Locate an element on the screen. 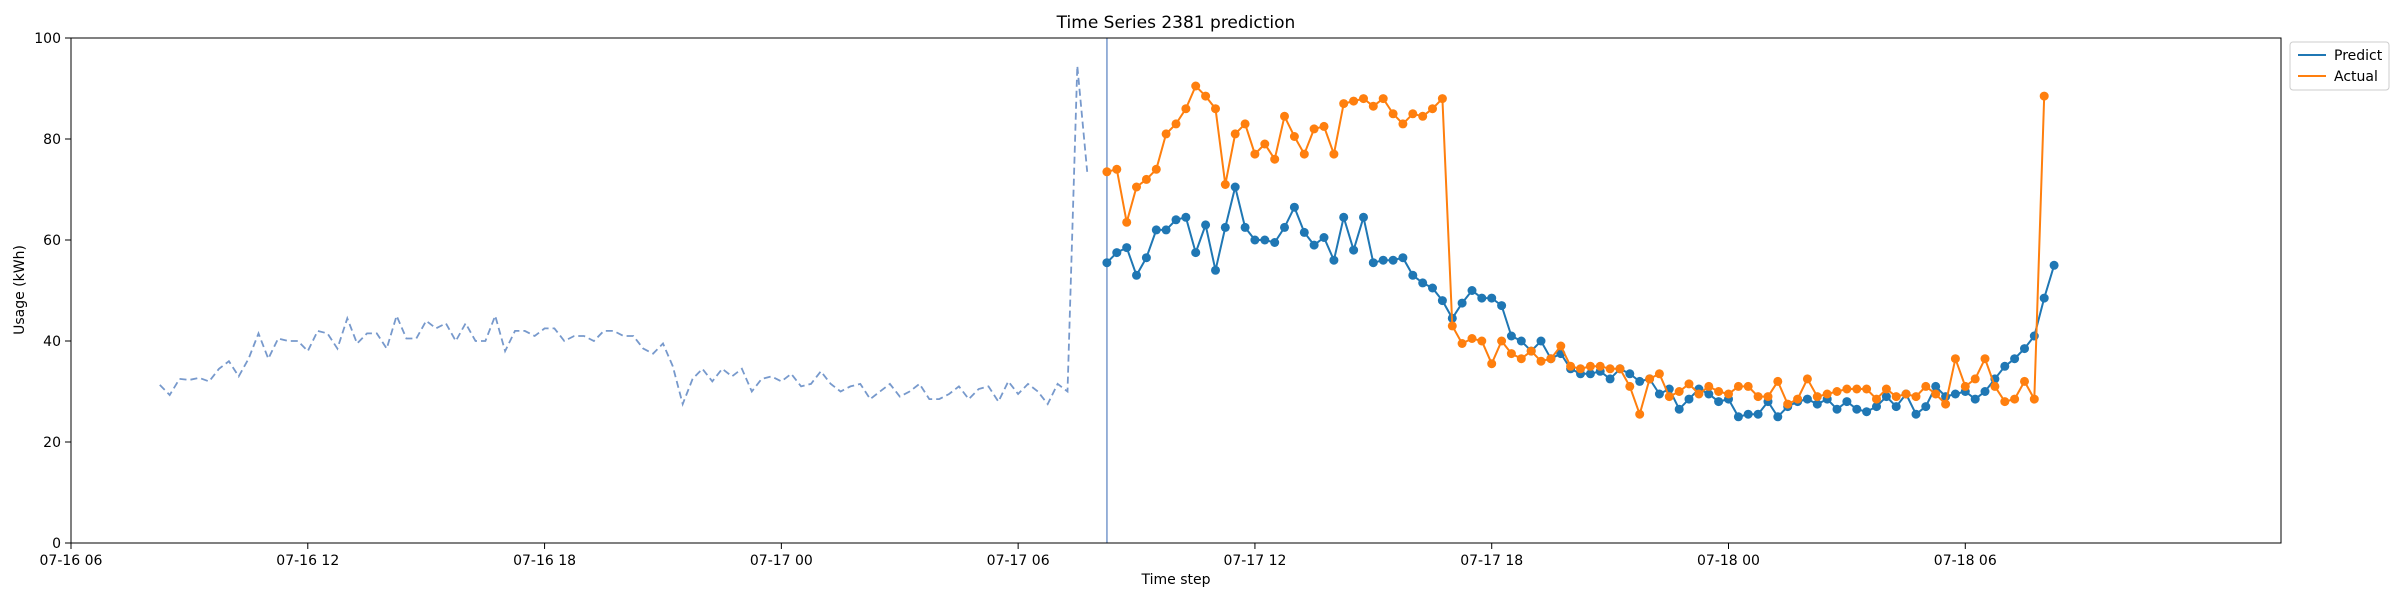 The width and height of the screenshot is (2400, 600). x-tick-label: 07-17 18 is located at coordinates (1491, 561).